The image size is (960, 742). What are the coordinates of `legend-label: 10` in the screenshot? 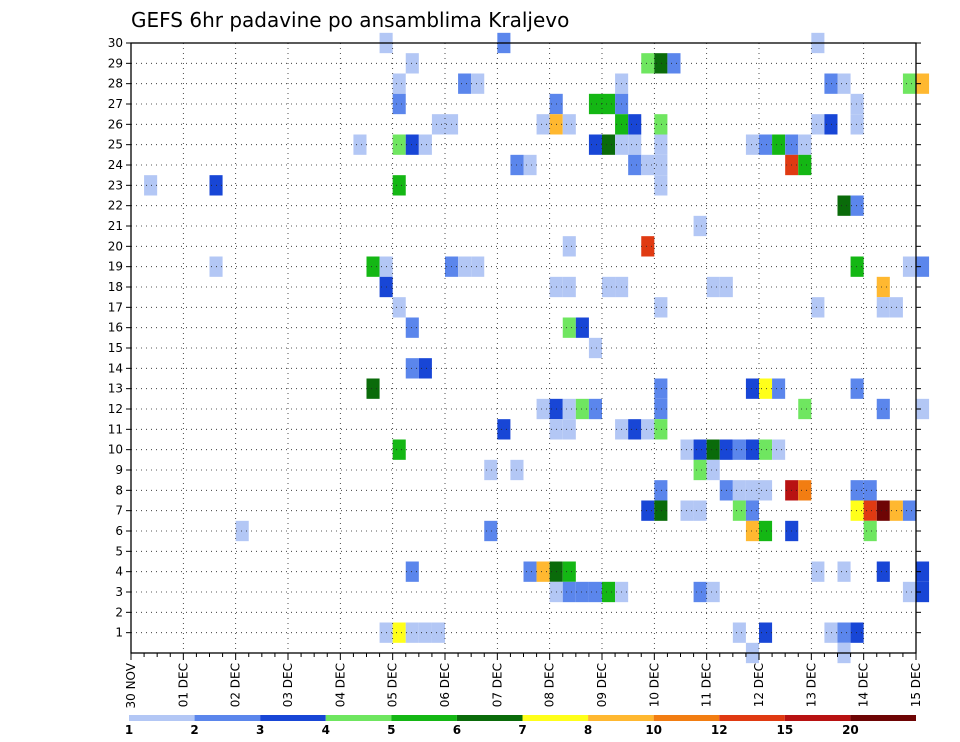 It's located at (653, 730).